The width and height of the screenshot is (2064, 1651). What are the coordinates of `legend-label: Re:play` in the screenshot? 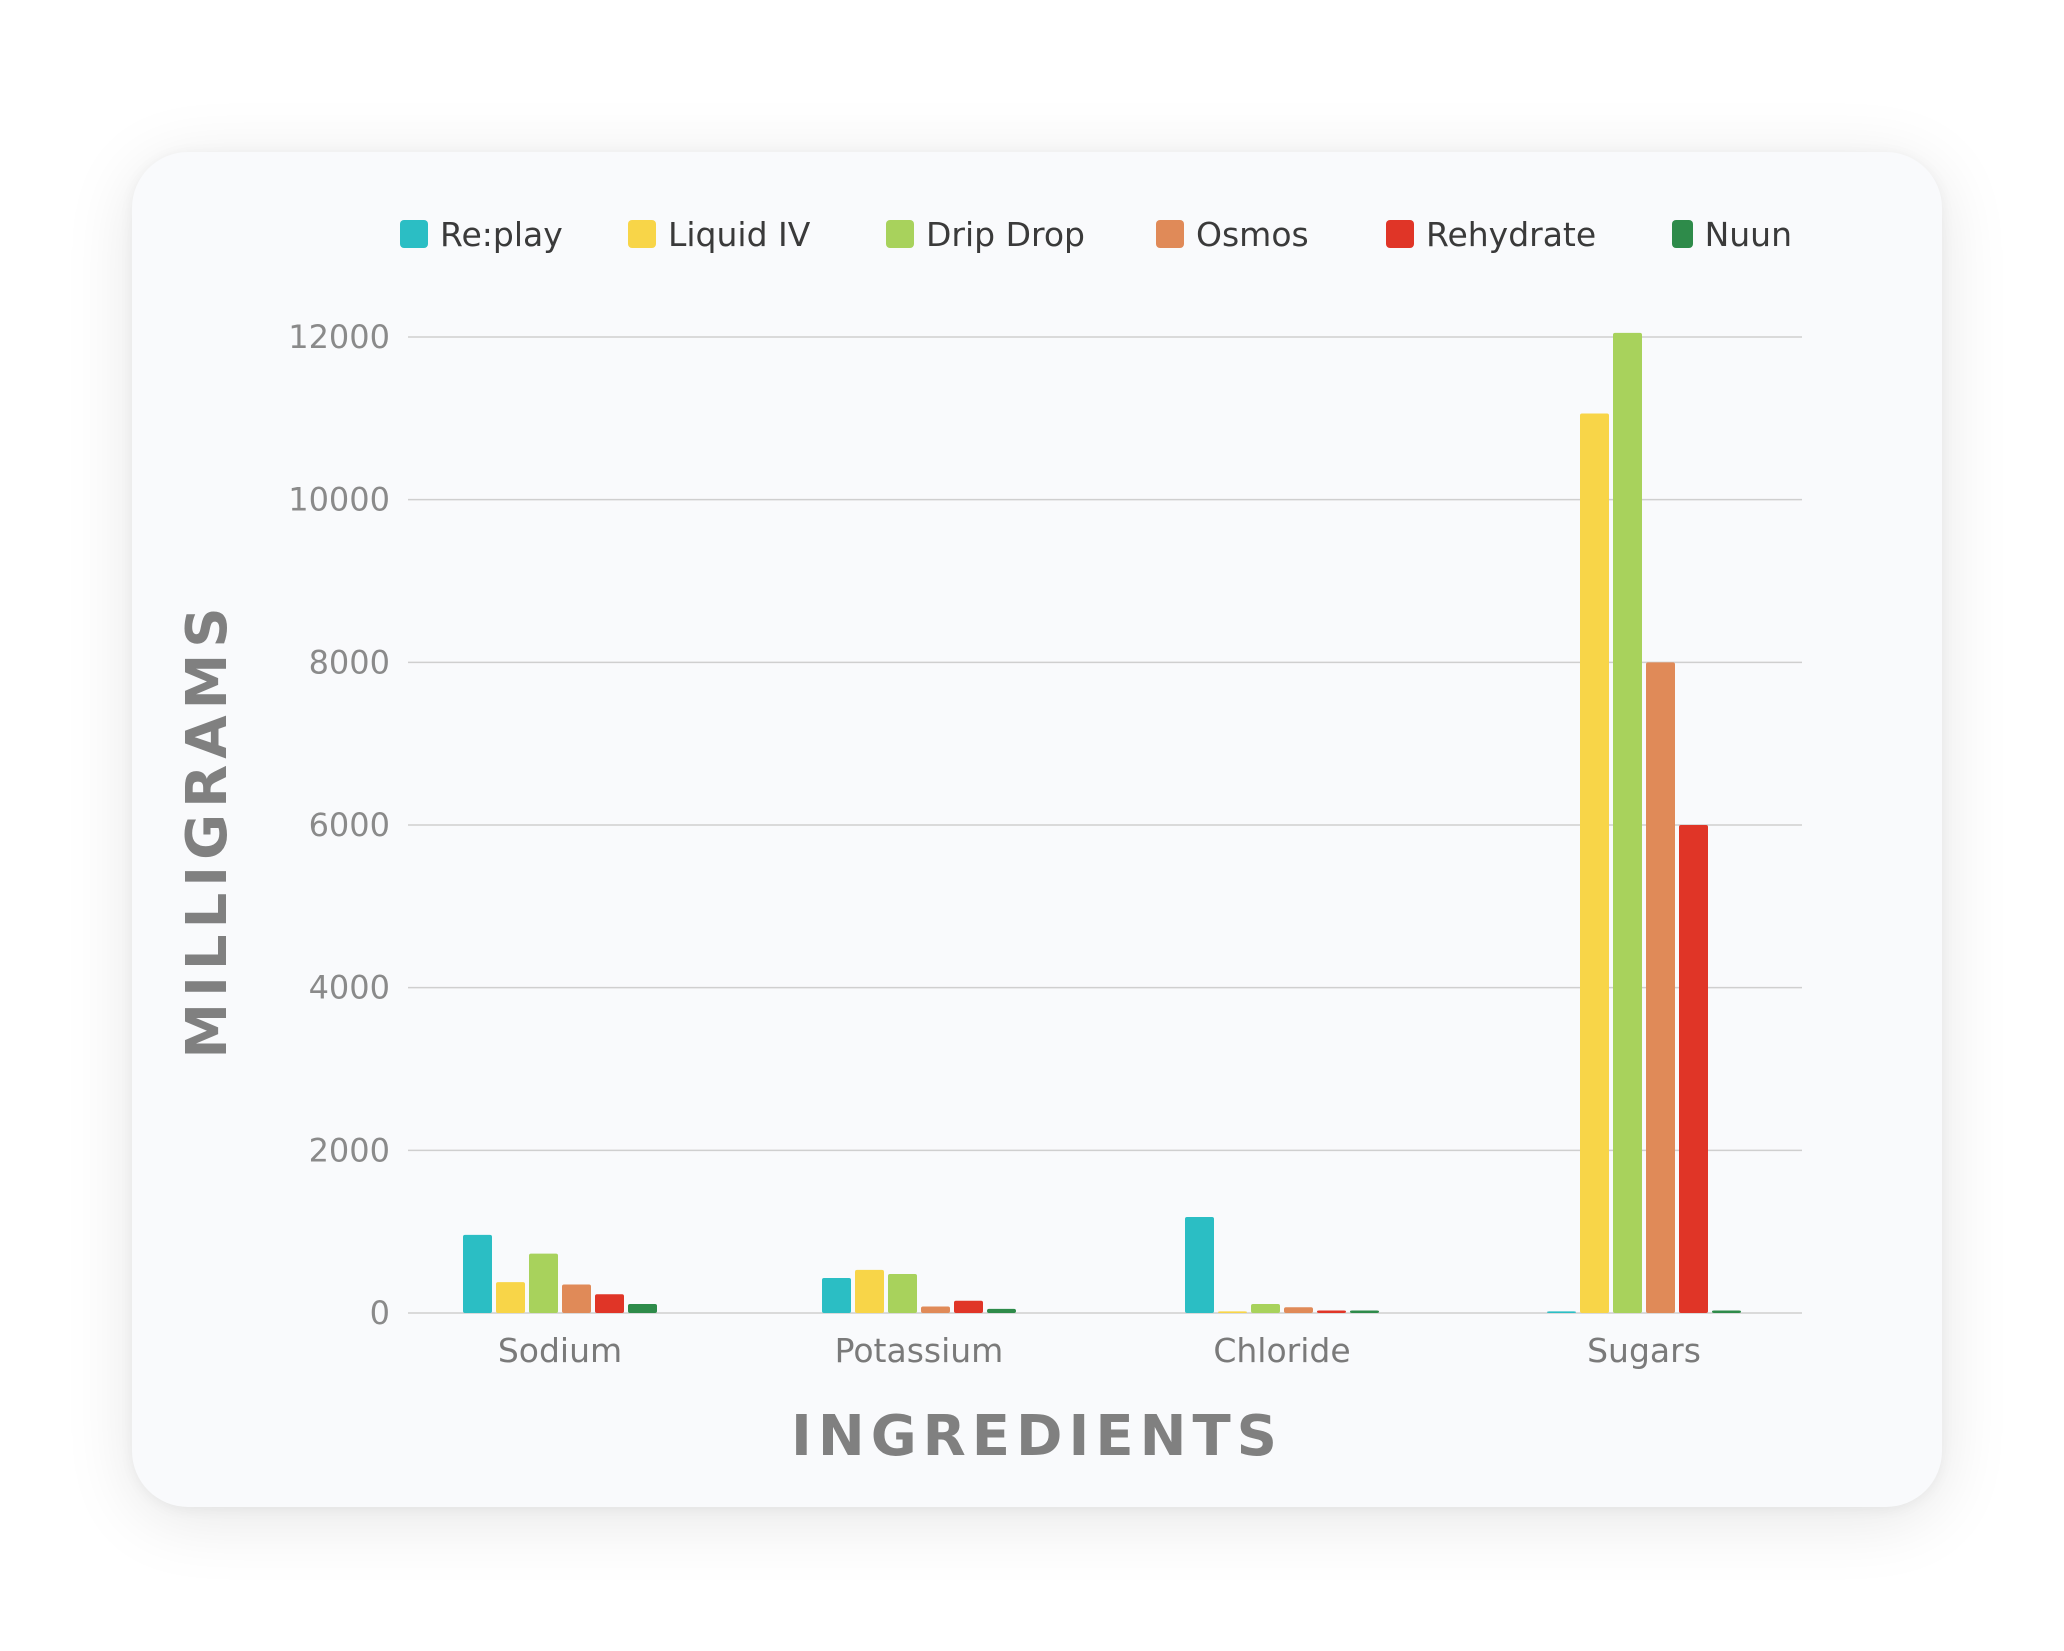 It's located at (501, 234).